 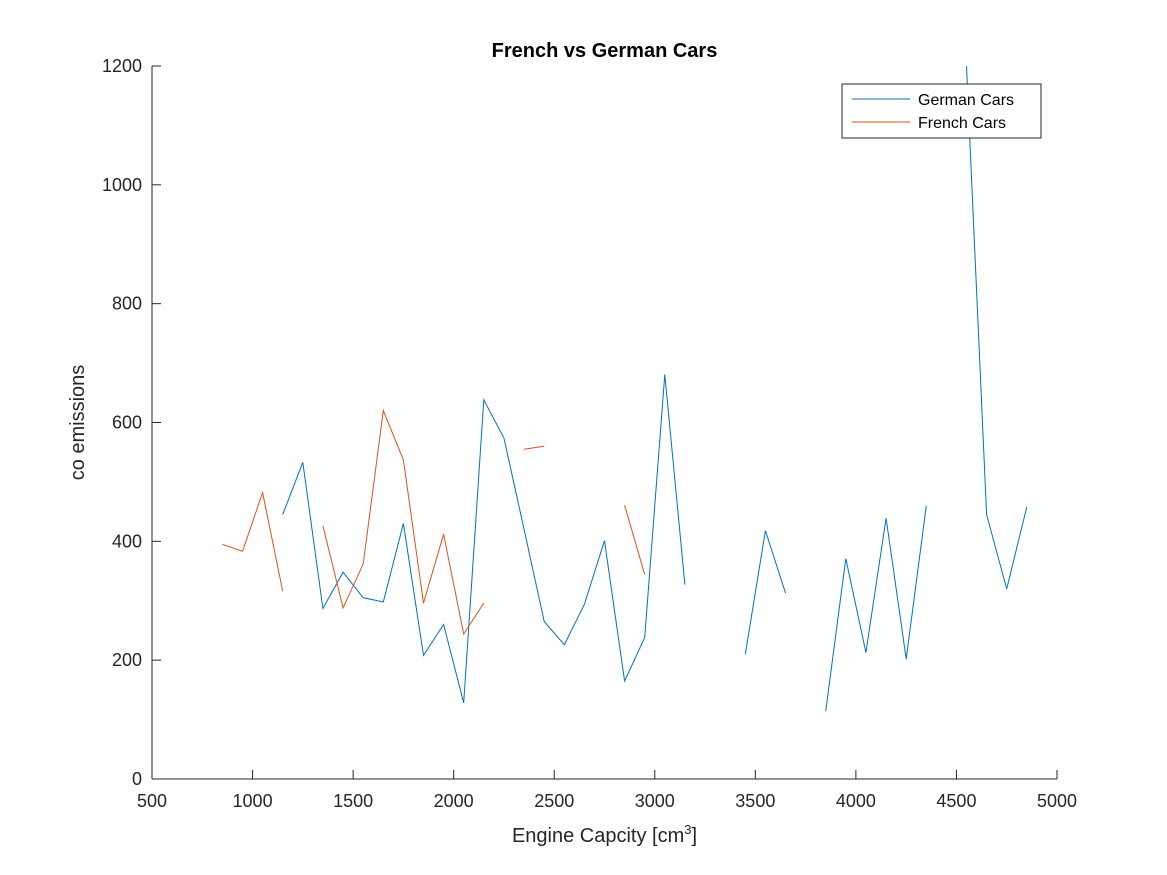 I want to click on y-tick-label: 400, so click(x=127, y=541).